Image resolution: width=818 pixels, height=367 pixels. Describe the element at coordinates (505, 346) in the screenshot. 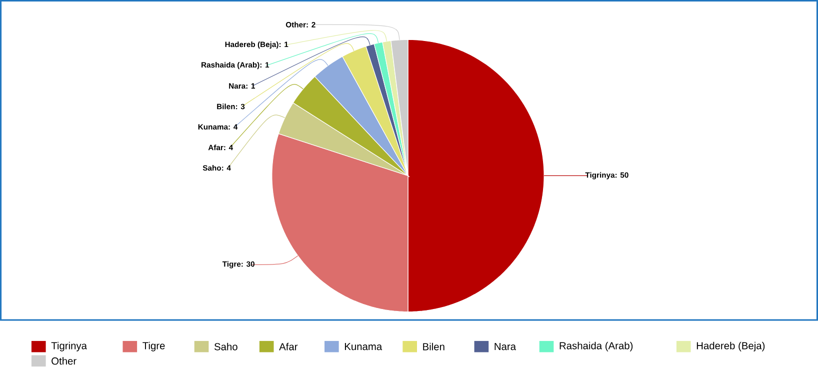

I see `legend-label: Nara` at that location.